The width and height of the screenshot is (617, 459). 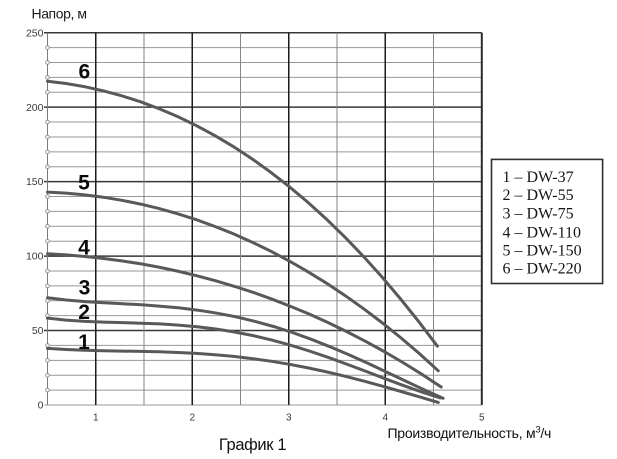 I want to click on svg-text: 200, so click(x=35, y=108).